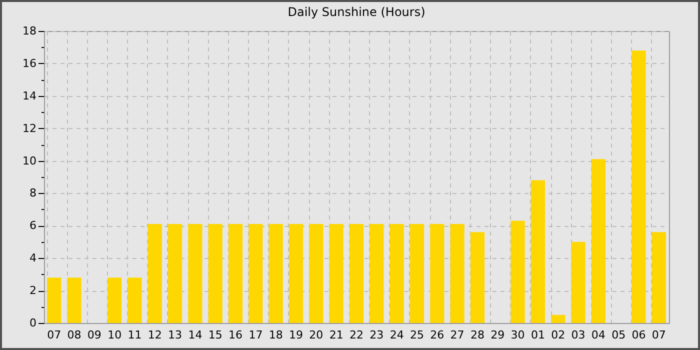  Describe the element at coordinates (517, 335) in the screenshot. I see `x-tick-label: 30` at that location.